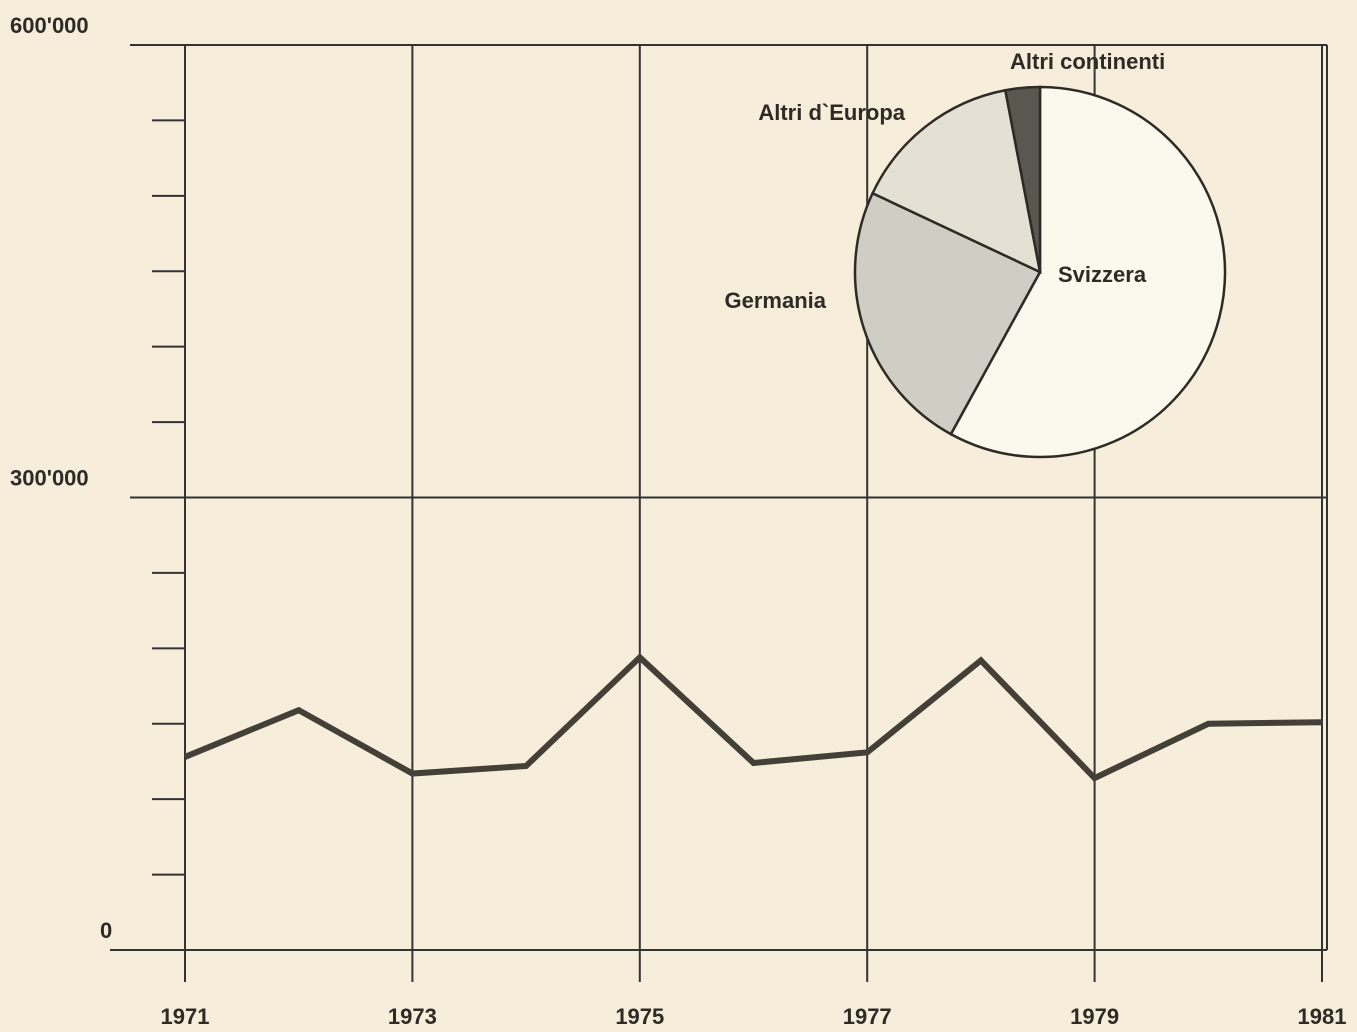 The height and width of the screenshot is (1032, 1357). Describe the element at coordinates (49, 477) in the screenshot. I see `y-tick-label: 300'000` at that location.